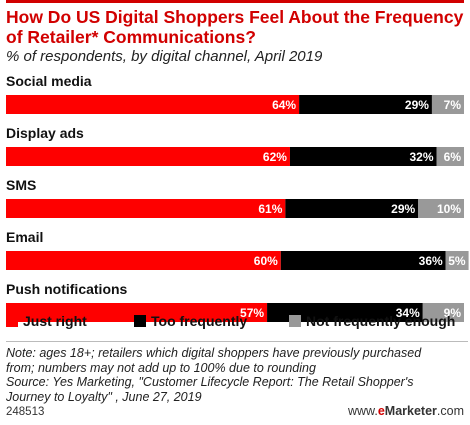  I want to click on legend-label: Not frequently enough, so click(380, 321).